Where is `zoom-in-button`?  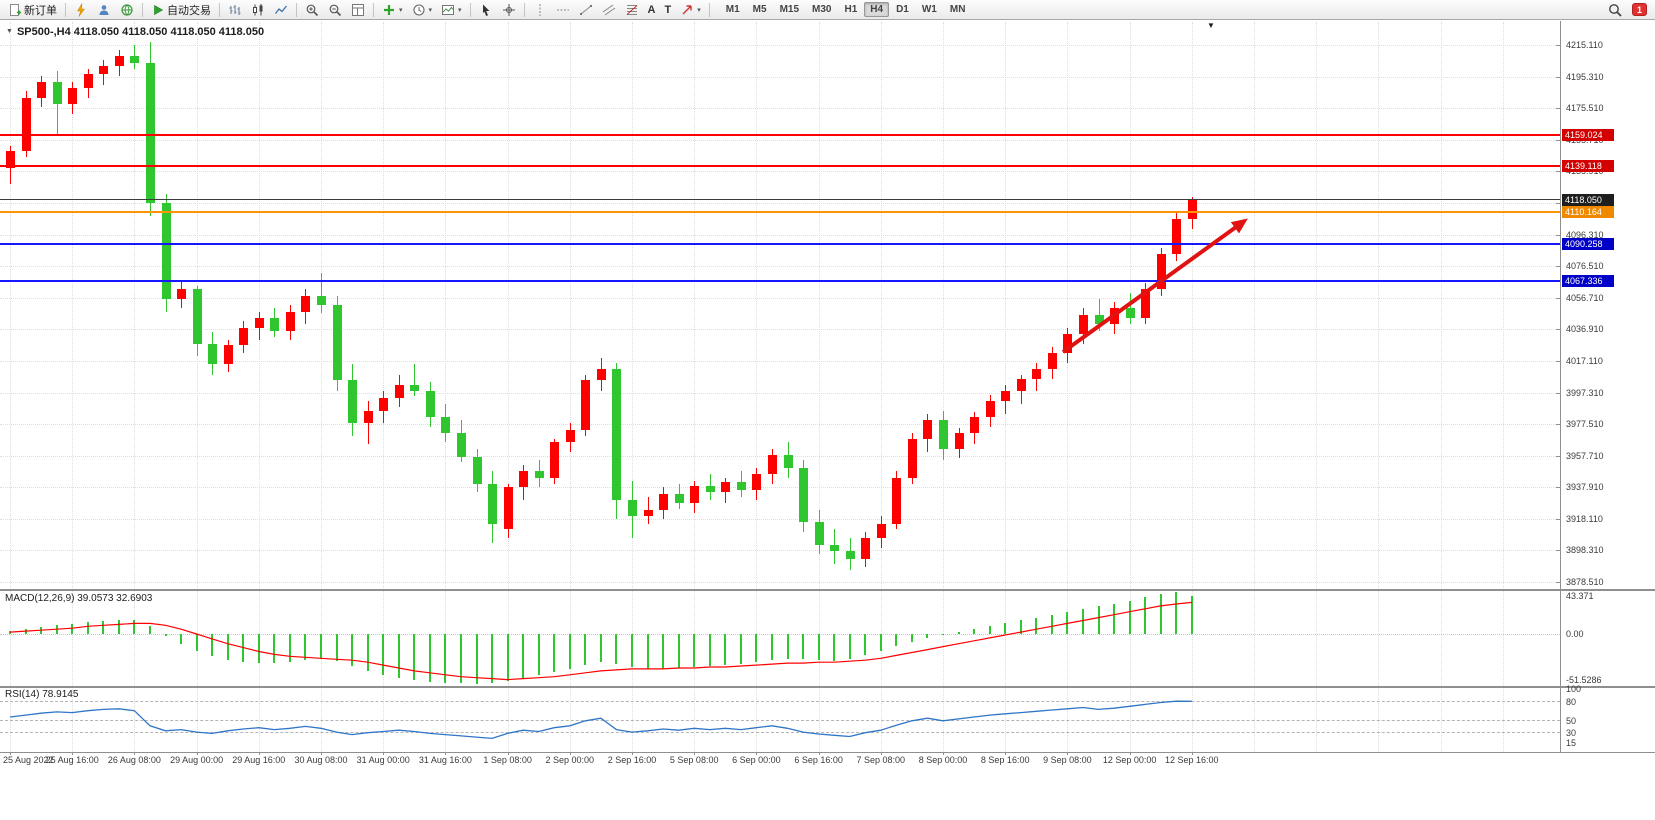
zoom-in-button is located at coordinates (312, 9).